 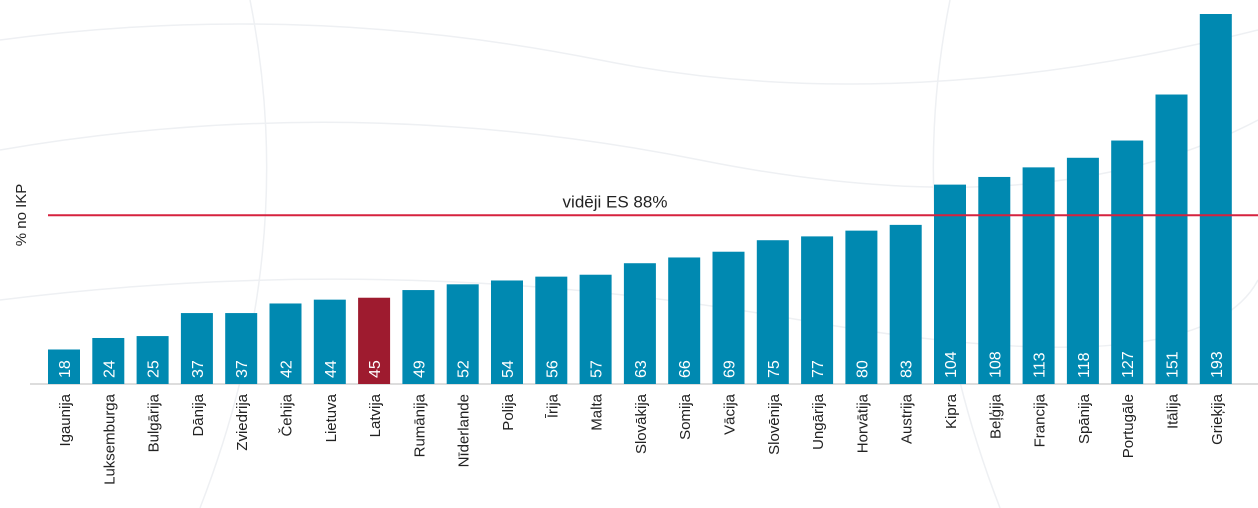 What do you see at coordinates (1128, 426) in the screenshot?
I see `x-tick-label: Portugāle` at bounding box center [1128, 426].